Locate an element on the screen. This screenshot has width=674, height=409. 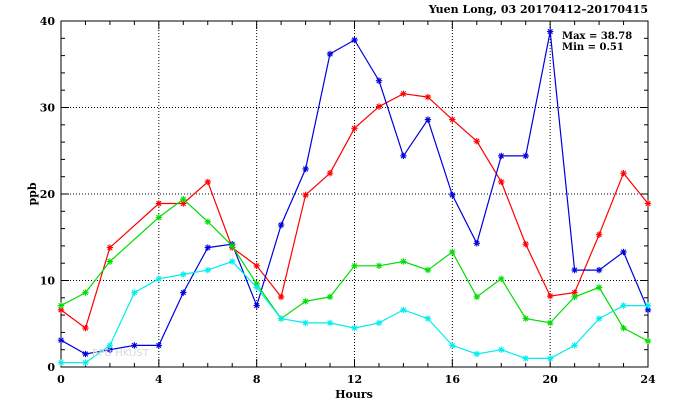
y-tick-label: 30 is located at coordinates (48, 108).